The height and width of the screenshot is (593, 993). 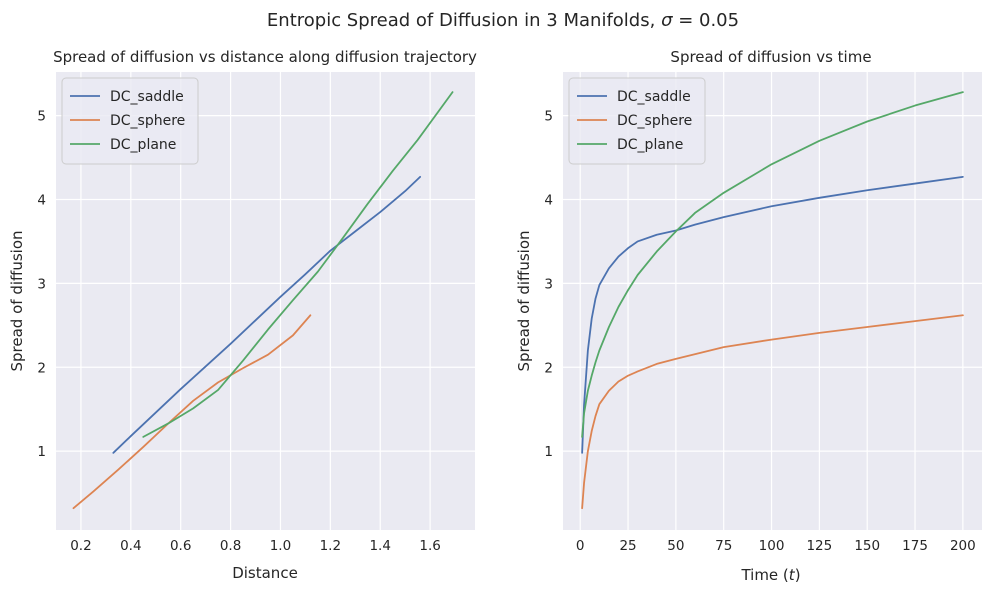 I want to click on distance-chart-x-tick-label: 1.4, so click(x=379, y=546).